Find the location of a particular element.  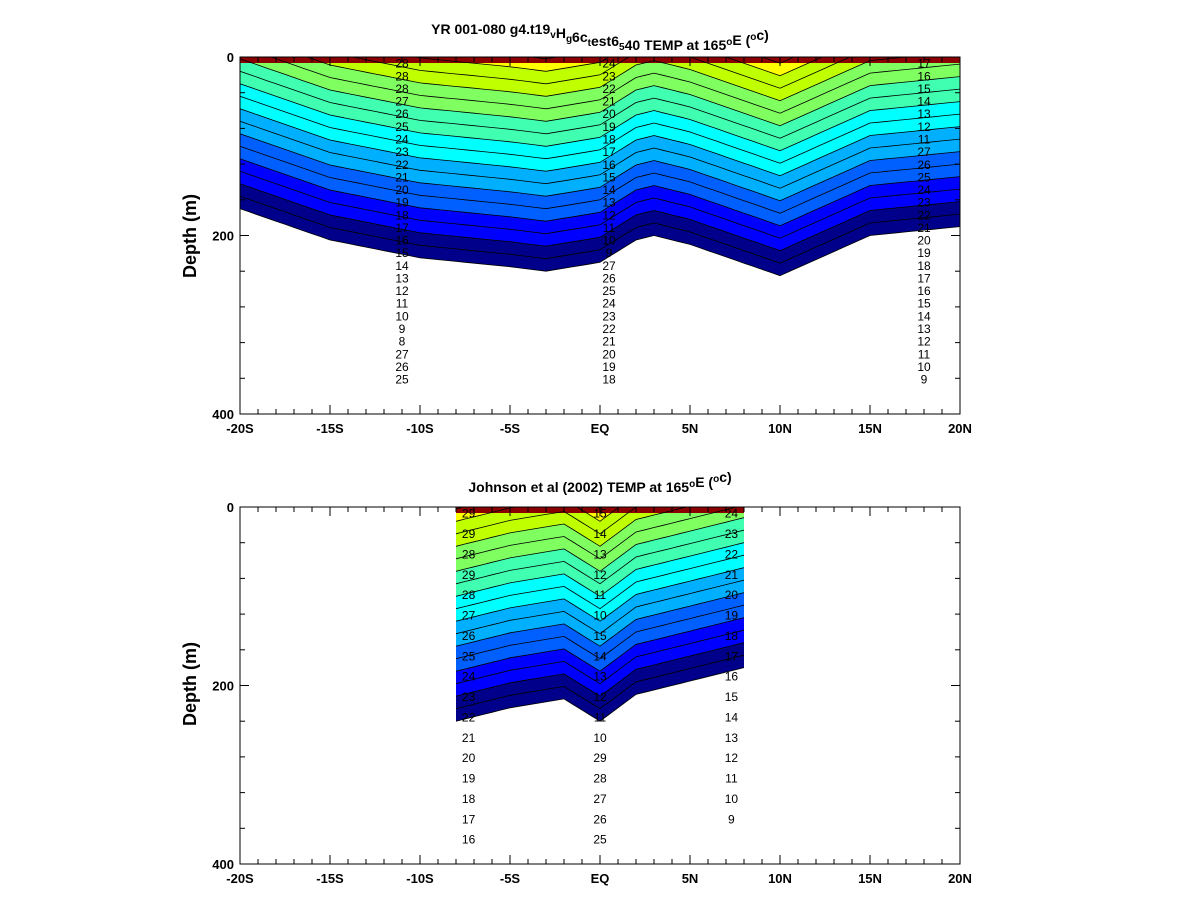

x-tick-label: 15N is located at coordinates (870, 428).